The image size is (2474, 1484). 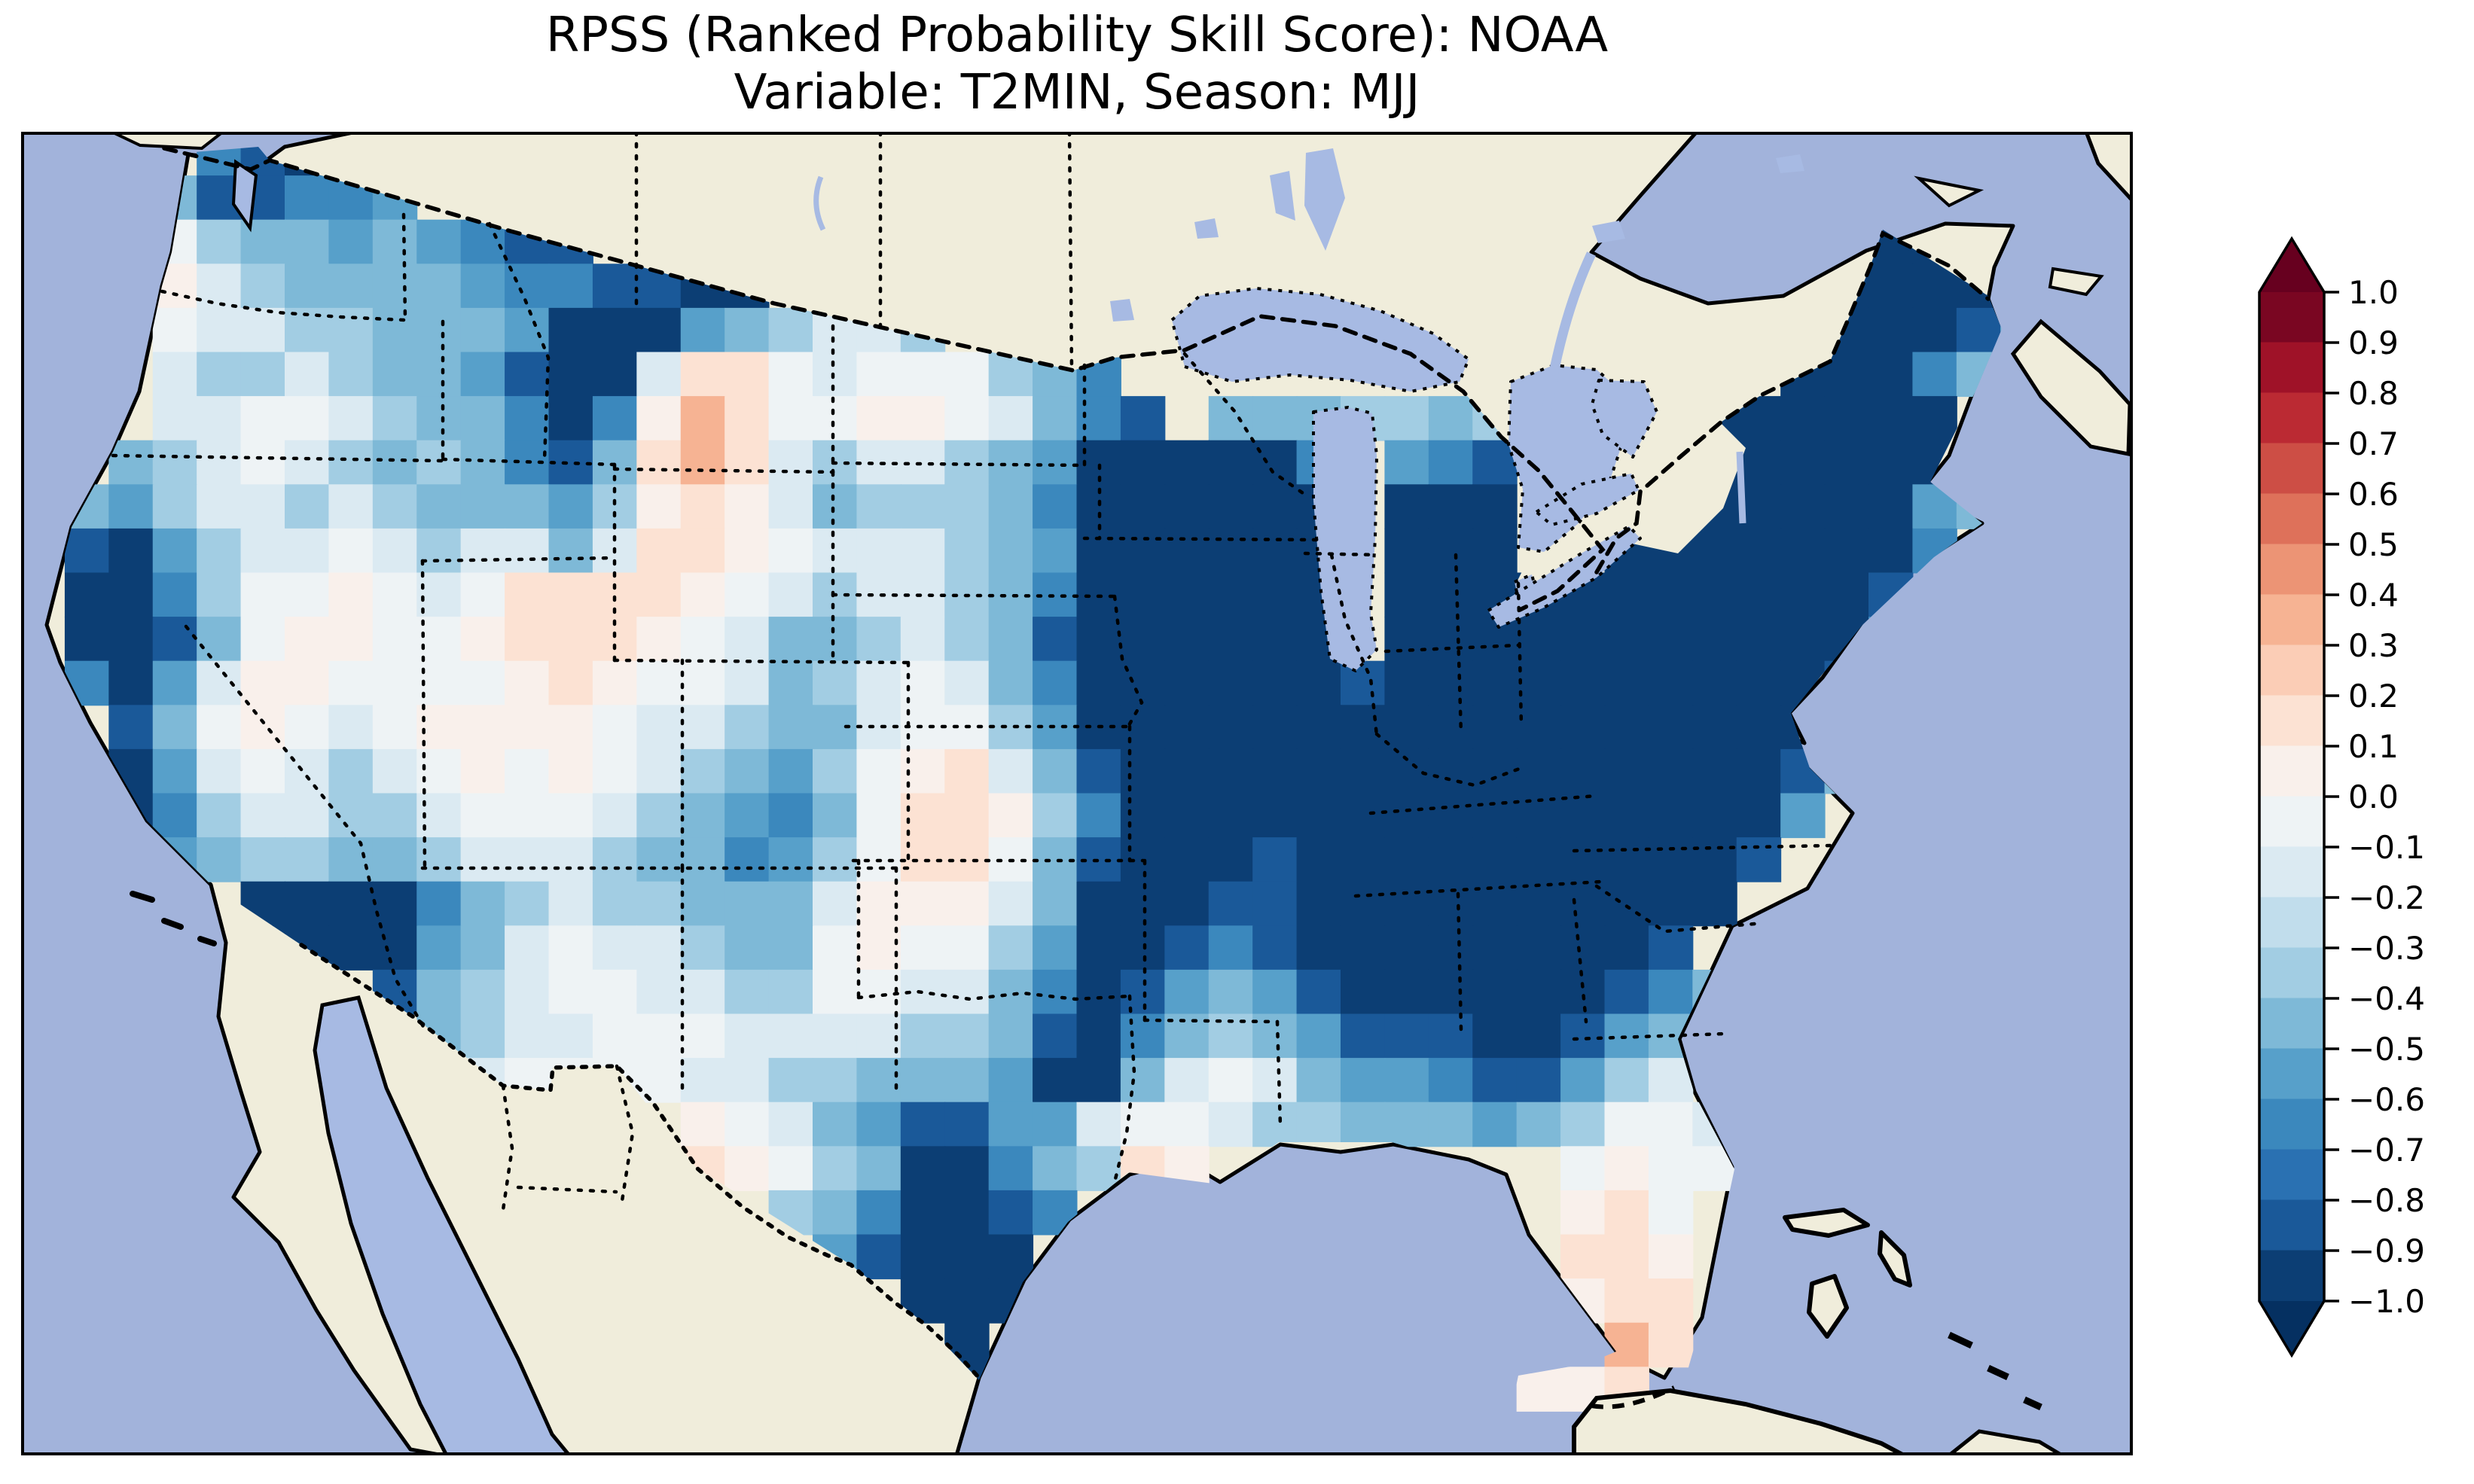 What do you see at coordinates (2076, 282) in the screenshot?
I see `prince-edward-island` at bounding box center [2076, 282].